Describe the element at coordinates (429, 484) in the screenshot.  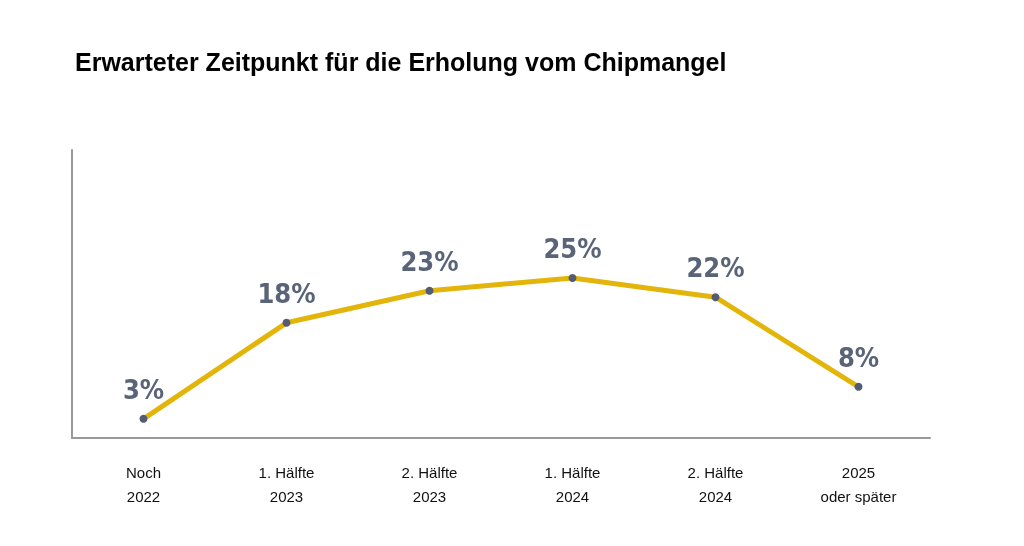
I see `x-tick-label: 2. Hälfte 2023` at that location.